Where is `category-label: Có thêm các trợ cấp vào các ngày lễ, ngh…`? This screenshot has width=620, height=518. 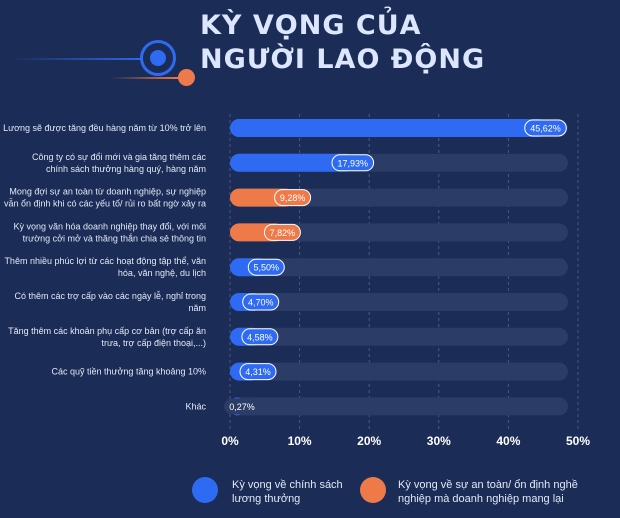 category-label: Có thêm các trợ cấp vào các ngày lễ, ngh… is located at coordinates (110, 296).